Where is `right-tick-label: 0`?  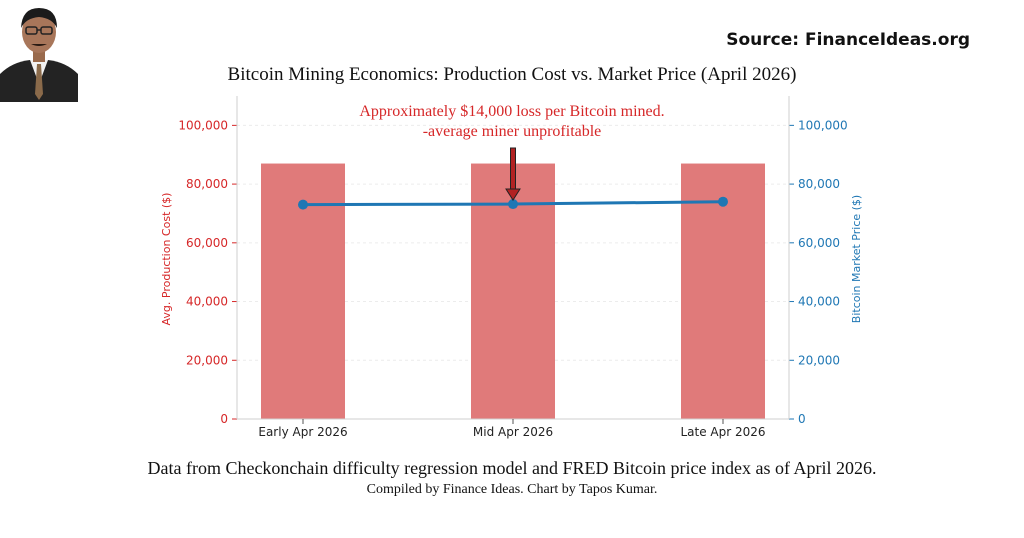
right-tick-label: 0 is located at coordinates (802, 419).